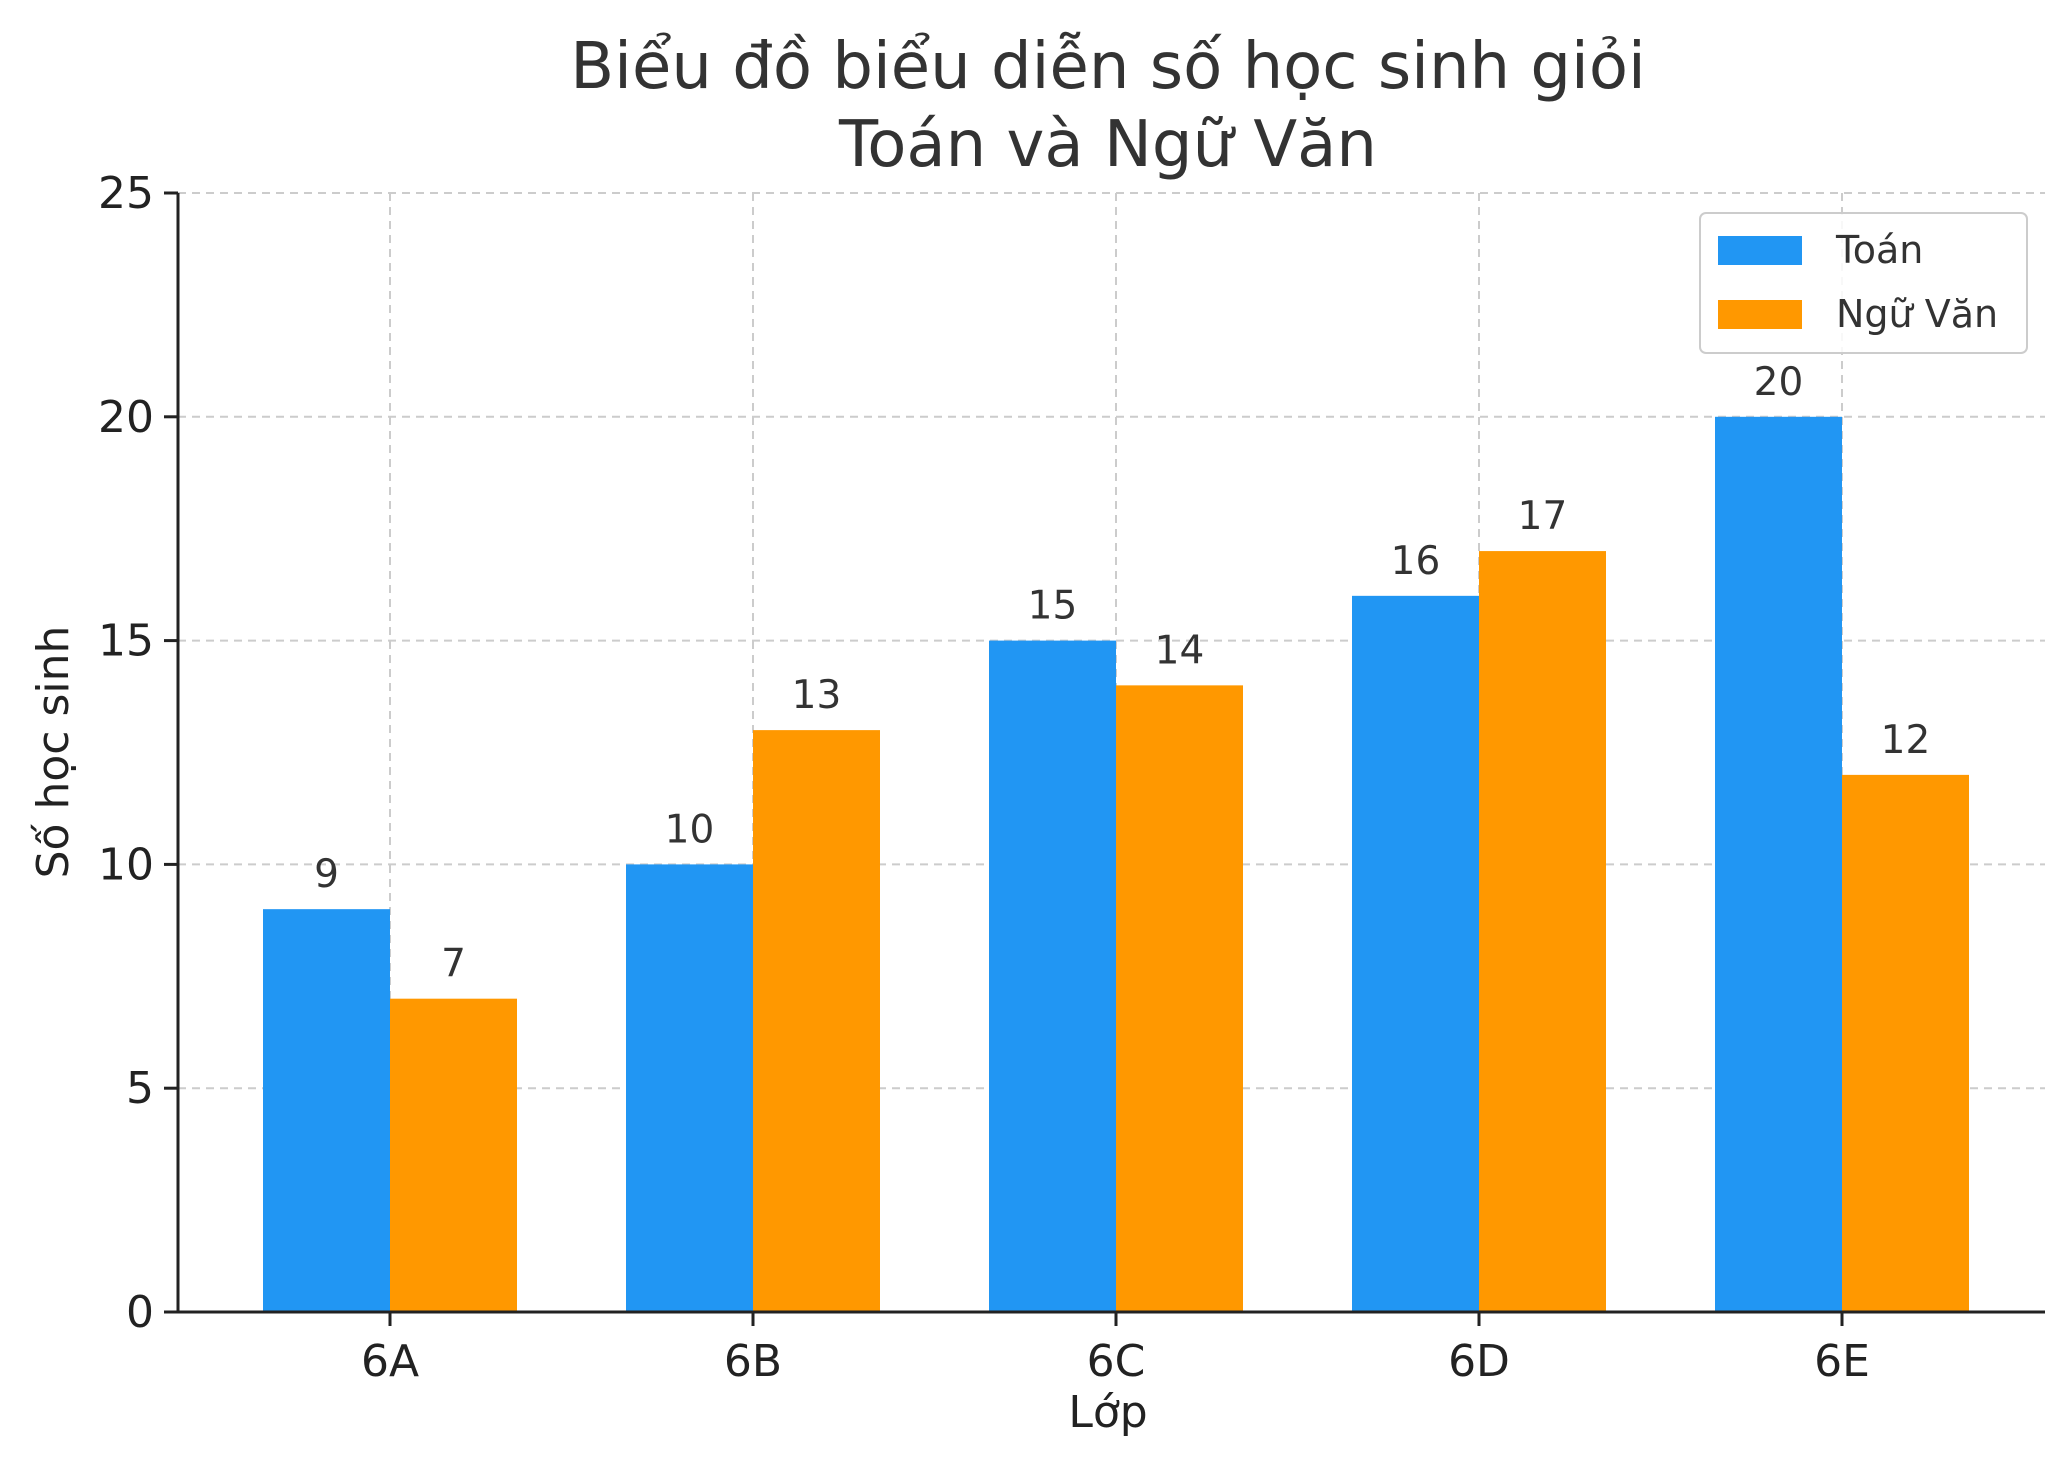 This screenshot has height=1467, width=2068. I want to click on legend-label: Toán, so click(1879, 250).